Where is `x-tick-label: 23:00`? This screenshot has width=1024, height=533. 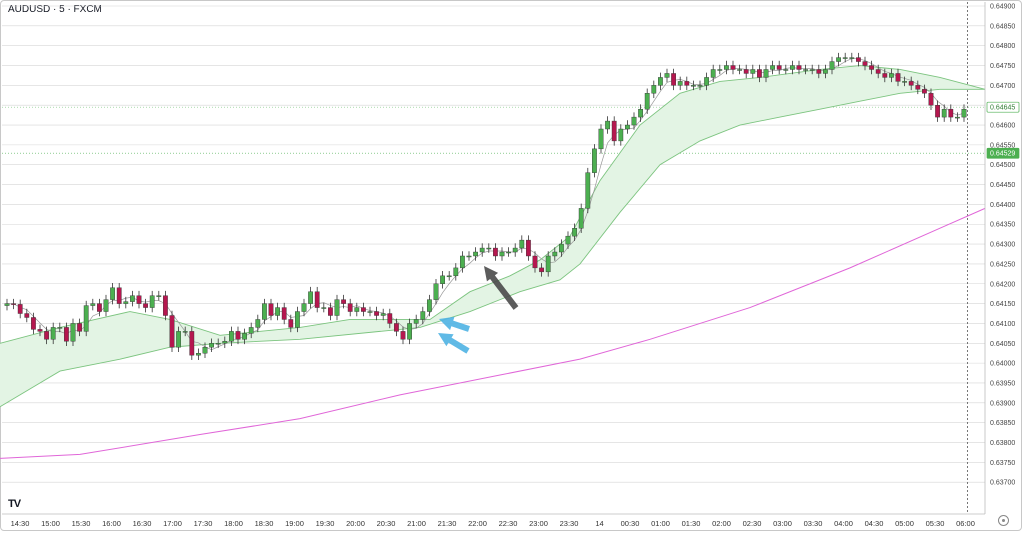 x-tick-label: 23:00 is located at coordinates (538, 523).